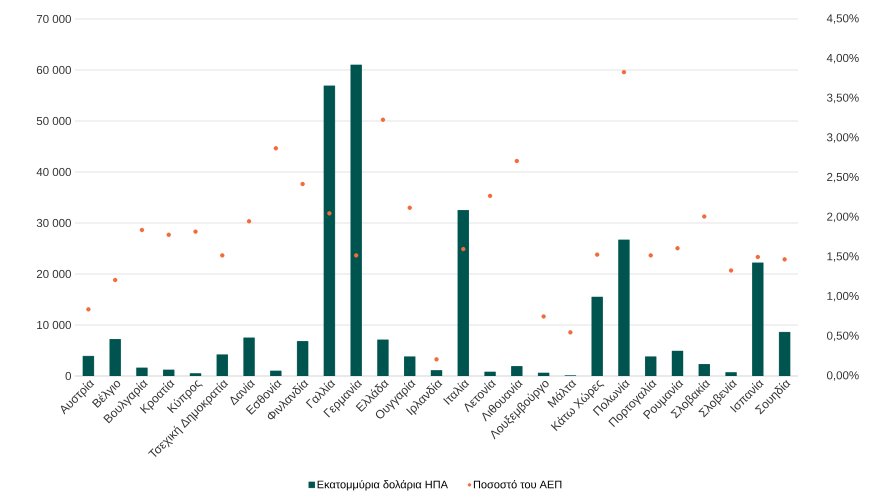 The image size is (888, 502). What do you see at coordinates (842, 337) in the screenshot?
I see `y2-tick-label: 0,50%` at bounding box center [842, 337].